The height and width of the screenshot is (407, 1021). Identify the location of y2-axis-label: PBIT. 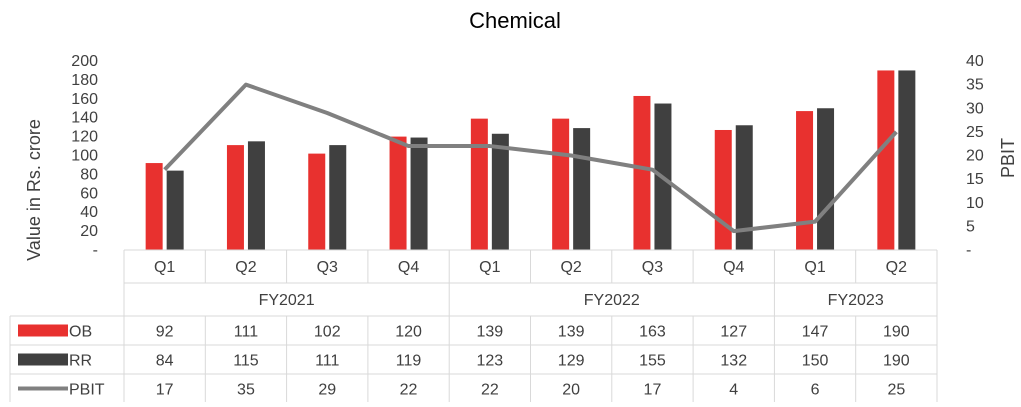
(1008, 158).